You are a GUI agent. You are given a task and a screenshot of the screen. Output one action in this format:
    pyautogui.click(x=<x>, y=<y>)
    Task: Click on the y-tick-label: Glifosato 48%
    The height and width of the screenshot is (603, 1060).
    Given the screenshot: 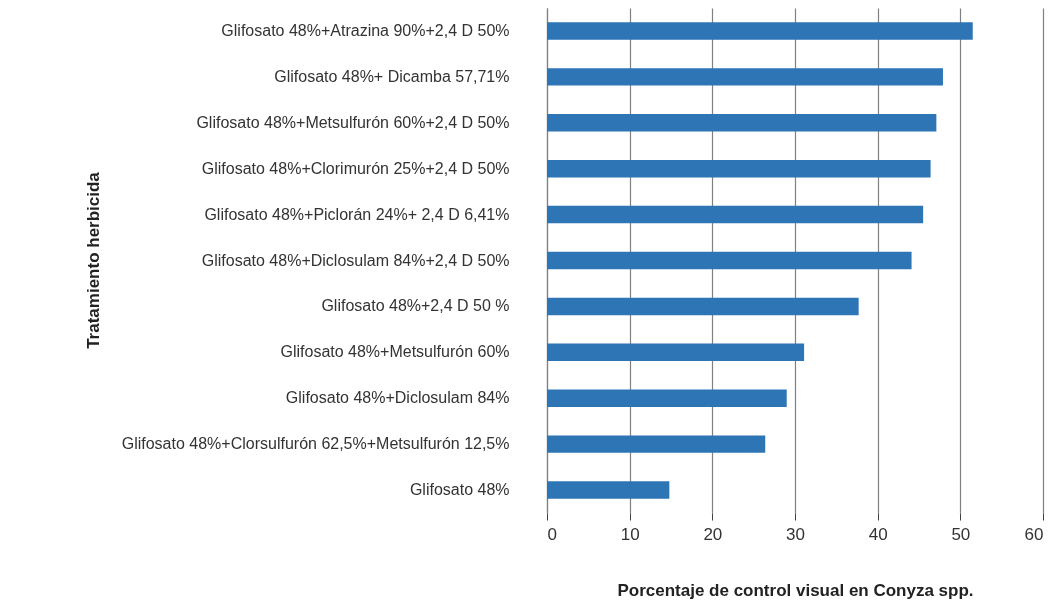 What is the action you would take?
    pyautogui.click(x=459, y=490)
    